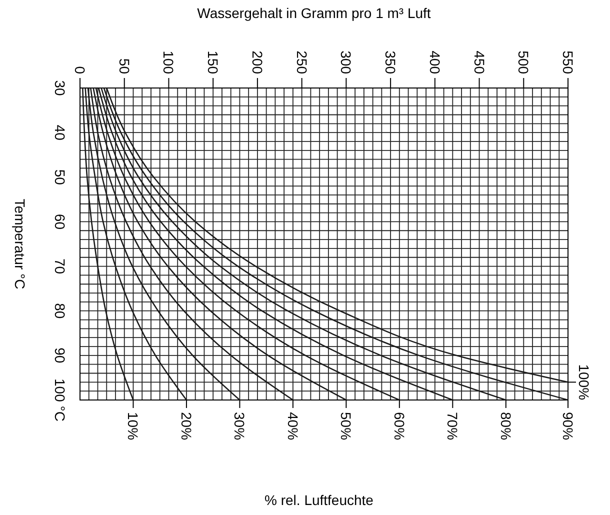  I want to click on x-tick-label: 350, so click(390, 62).